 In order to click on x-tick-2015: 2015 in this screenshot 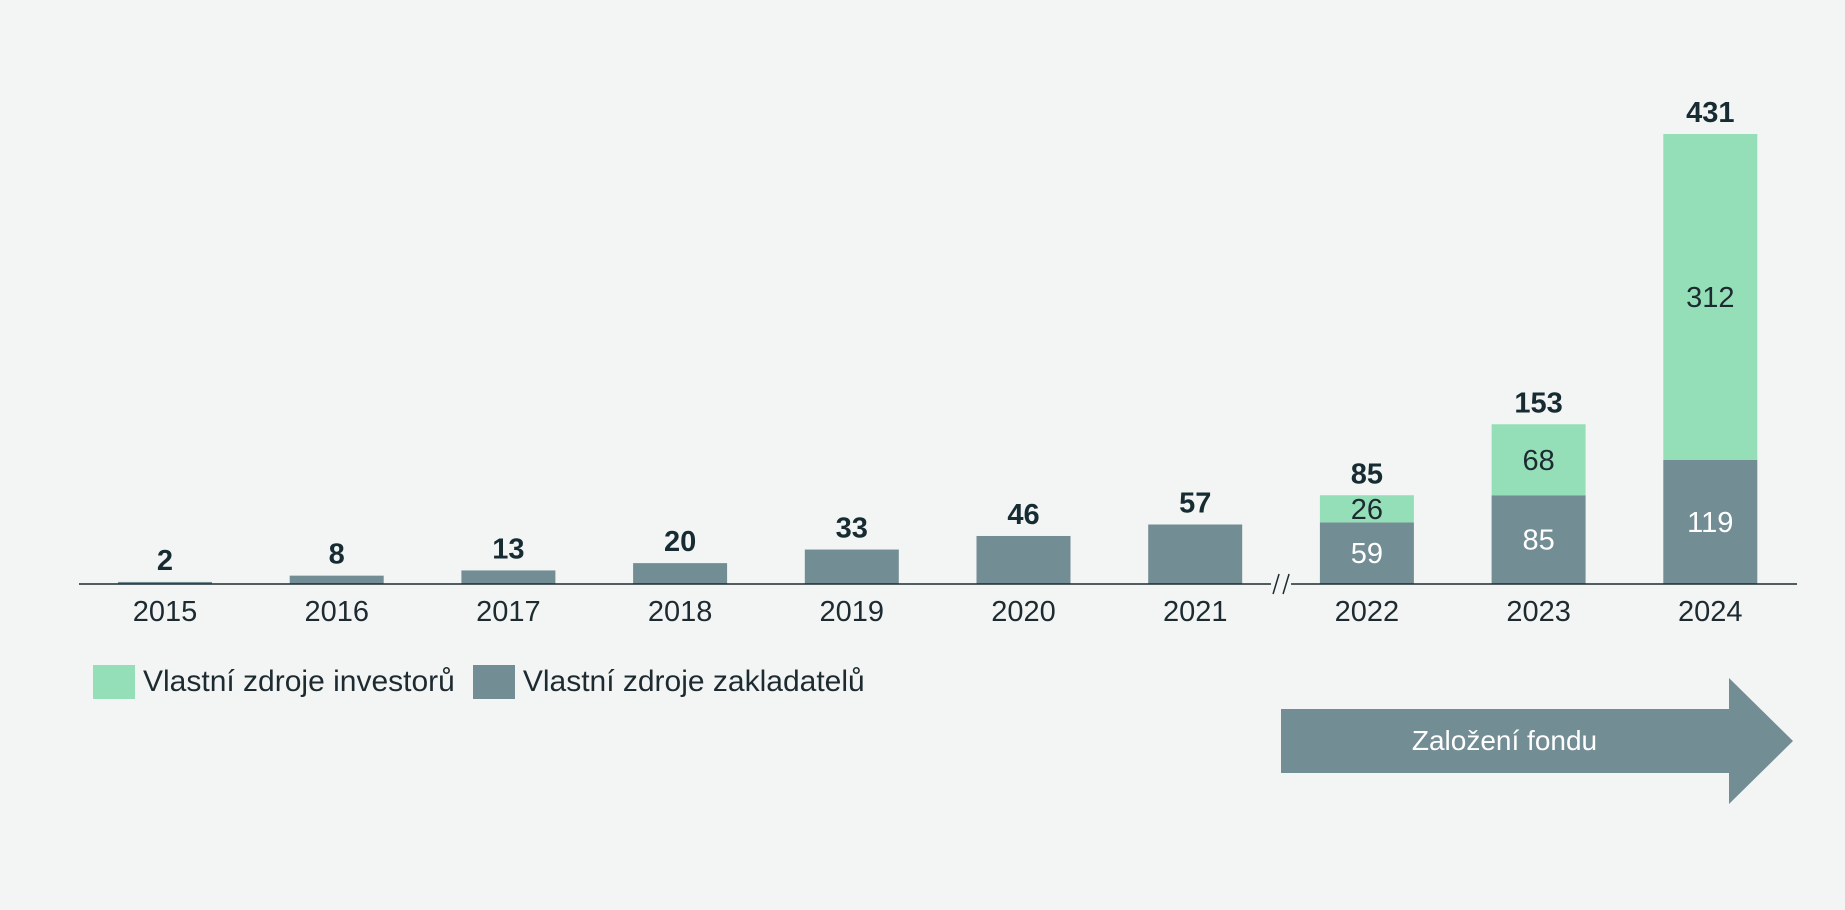, I will do `click(165, 612)`.